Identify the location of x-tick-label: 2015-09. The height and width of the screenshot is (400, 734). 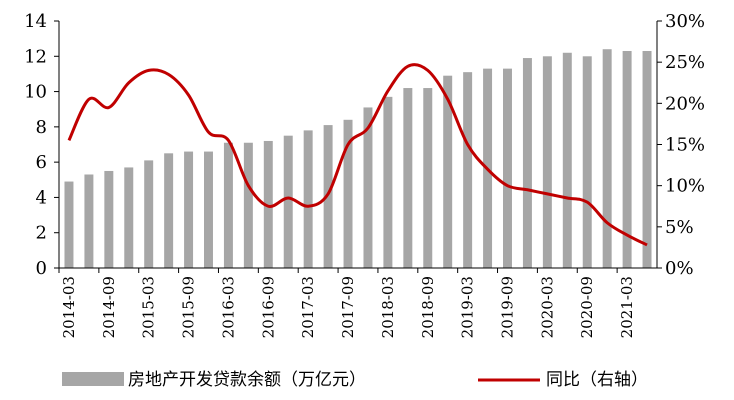
(189, 307).